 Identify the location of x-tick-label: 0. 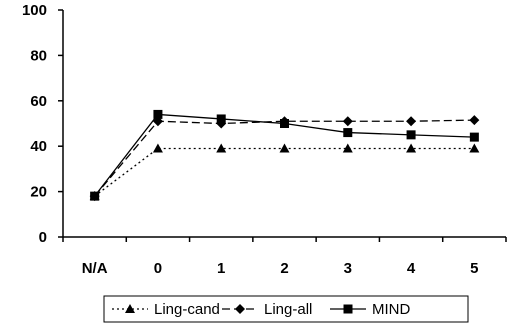
(158, 268).